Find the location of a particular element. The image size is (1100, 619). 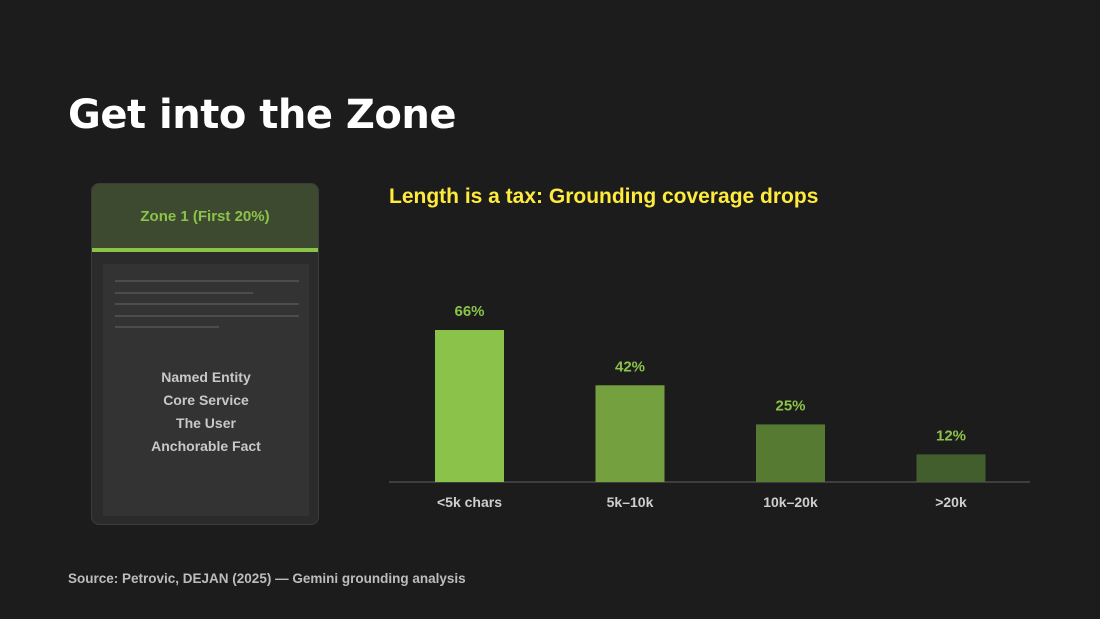

x-tick-label: >20k is located at coordinates (951, 502).